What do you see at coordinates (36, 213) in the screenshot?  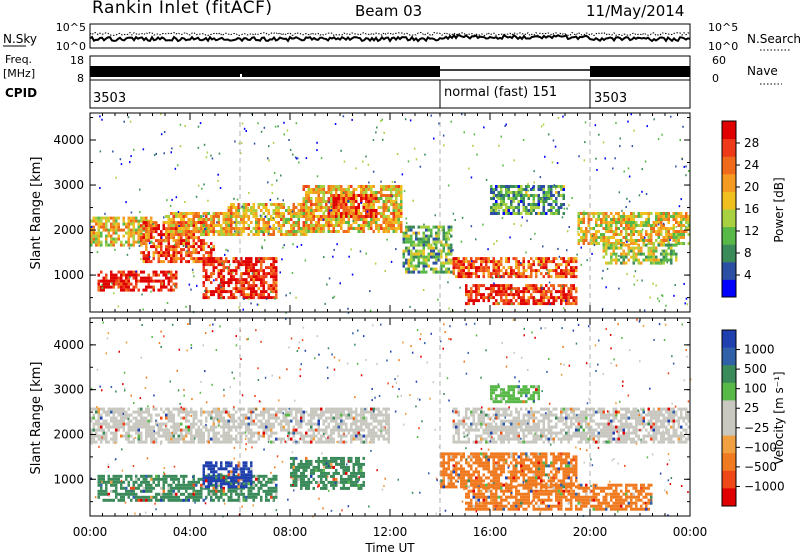 I see `power-y-axis-label: Slant Range [km]` at bounding box center [36, 213].